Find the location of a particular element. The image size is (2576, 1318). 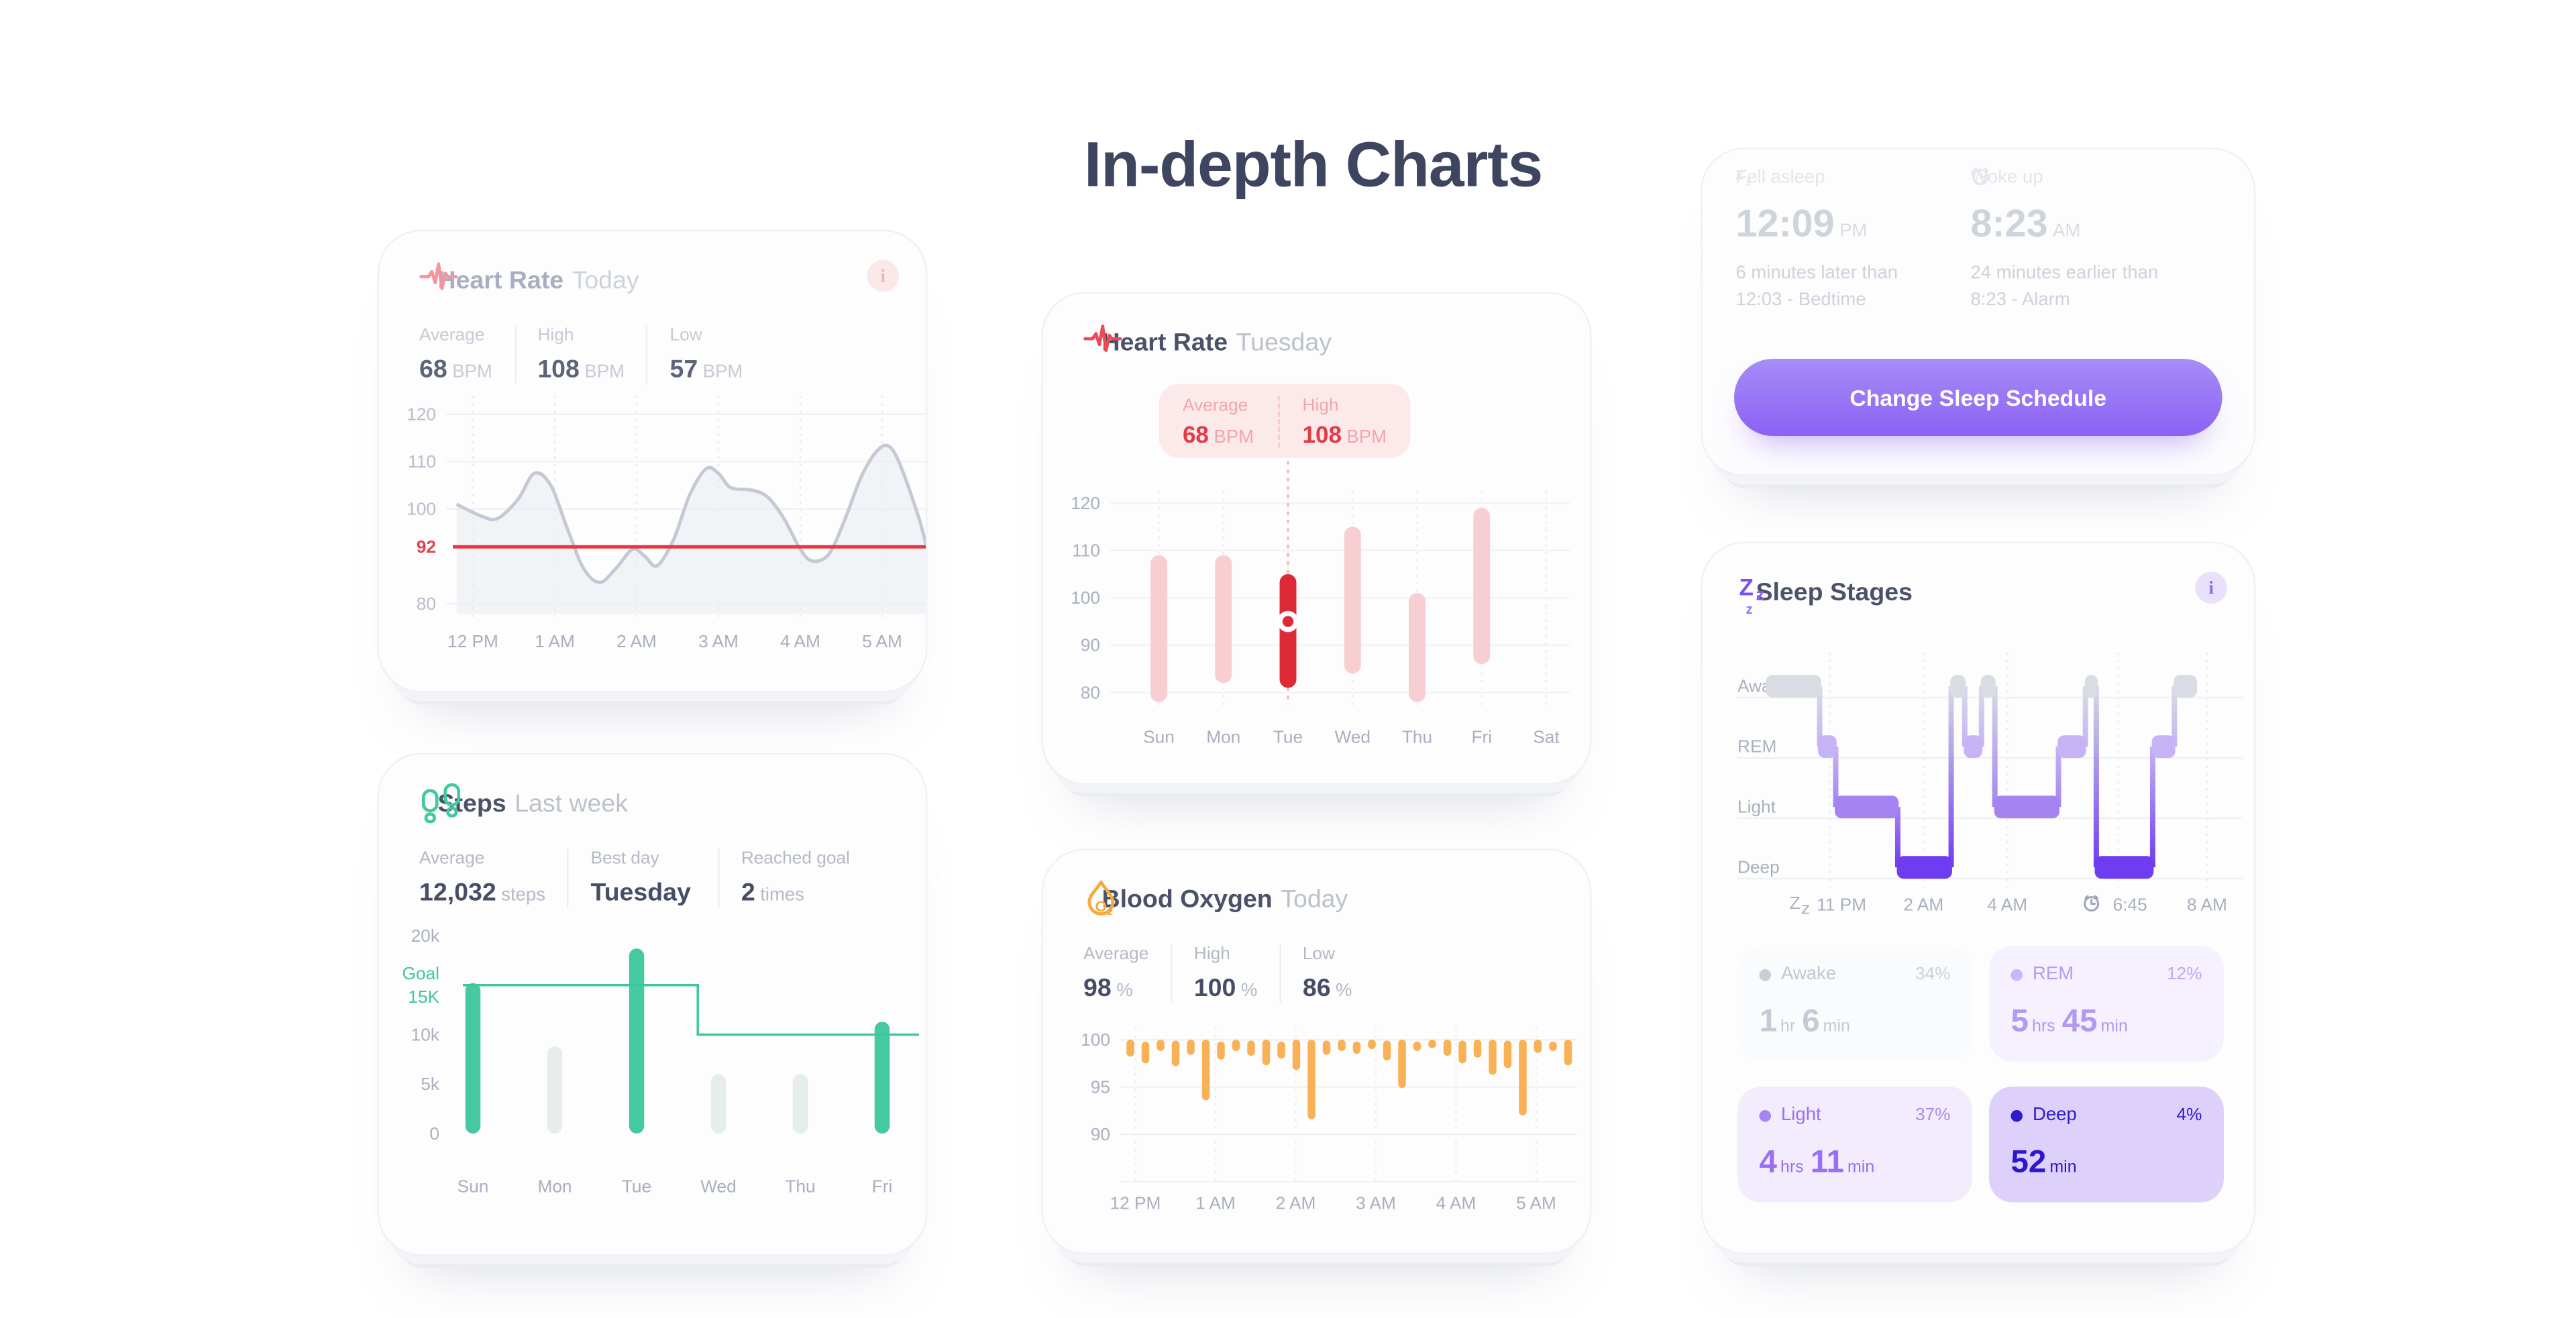

svg-text: 10k is located at coordinates (425, 1034).